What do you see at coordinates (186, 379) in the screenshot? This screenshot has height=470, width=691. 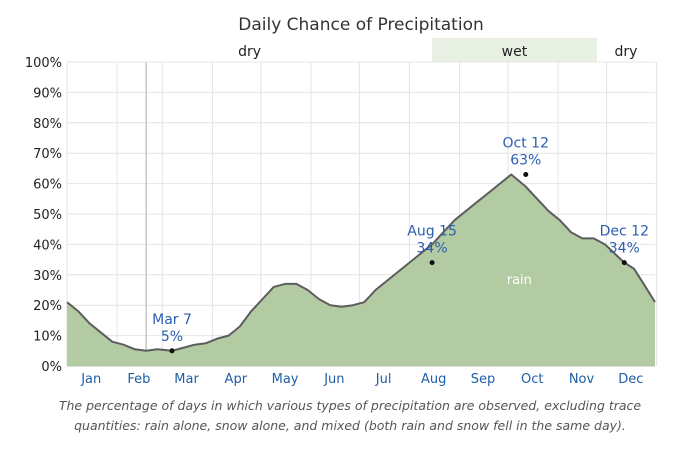 I see `x-tick-label-mar: Mar` at bounding box center [186, 379].